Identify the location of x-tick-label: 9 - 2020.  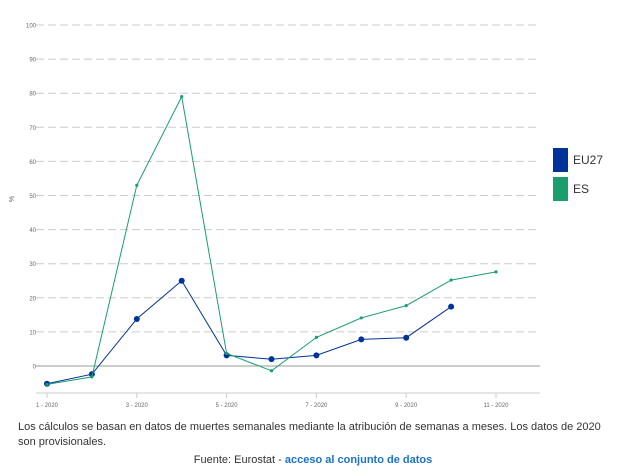
(406, 406).